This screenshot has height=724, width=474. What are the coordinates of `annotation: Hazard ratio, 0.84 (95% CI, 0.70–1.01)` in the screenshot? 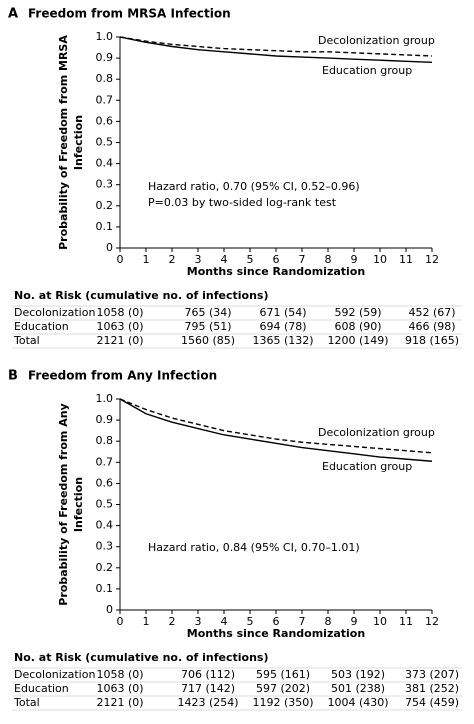 It's located at (254, 547).